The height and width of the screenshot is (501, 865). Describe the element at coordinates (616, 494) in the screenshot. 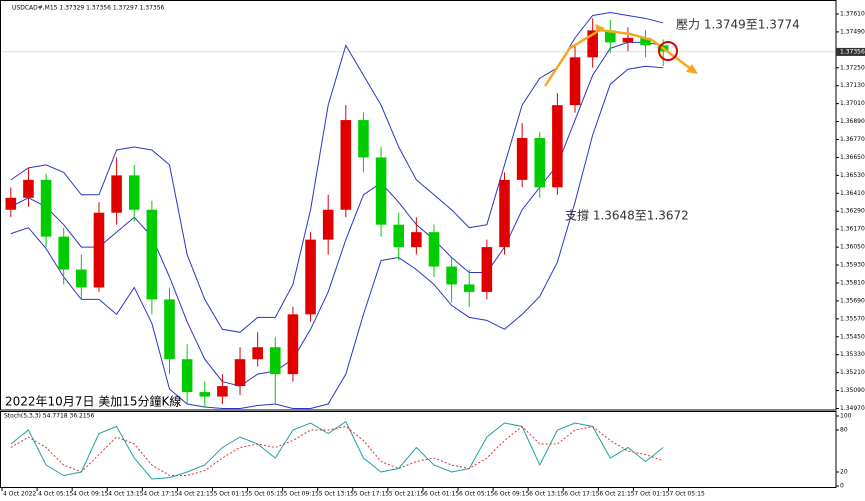

I see `x-tick-label: 6 Oct 21:15` at that location.